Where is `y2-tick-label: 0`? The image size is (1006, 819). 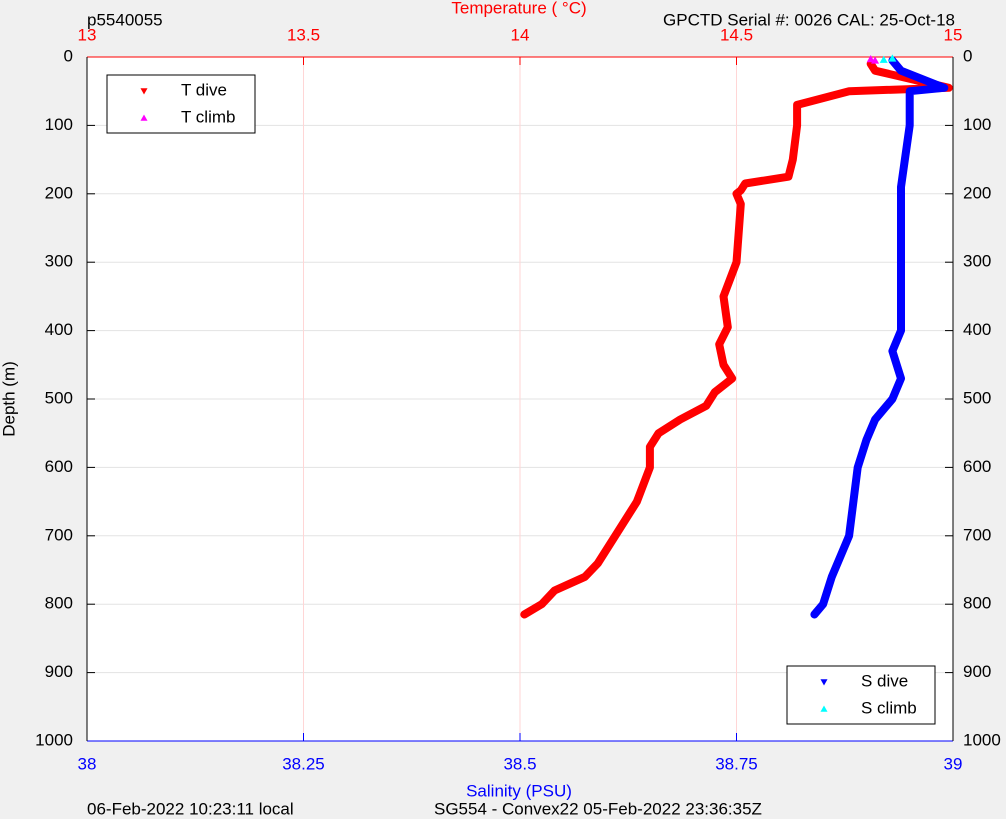 y2-tick-label: 0 is located at coordinates (967, 55).